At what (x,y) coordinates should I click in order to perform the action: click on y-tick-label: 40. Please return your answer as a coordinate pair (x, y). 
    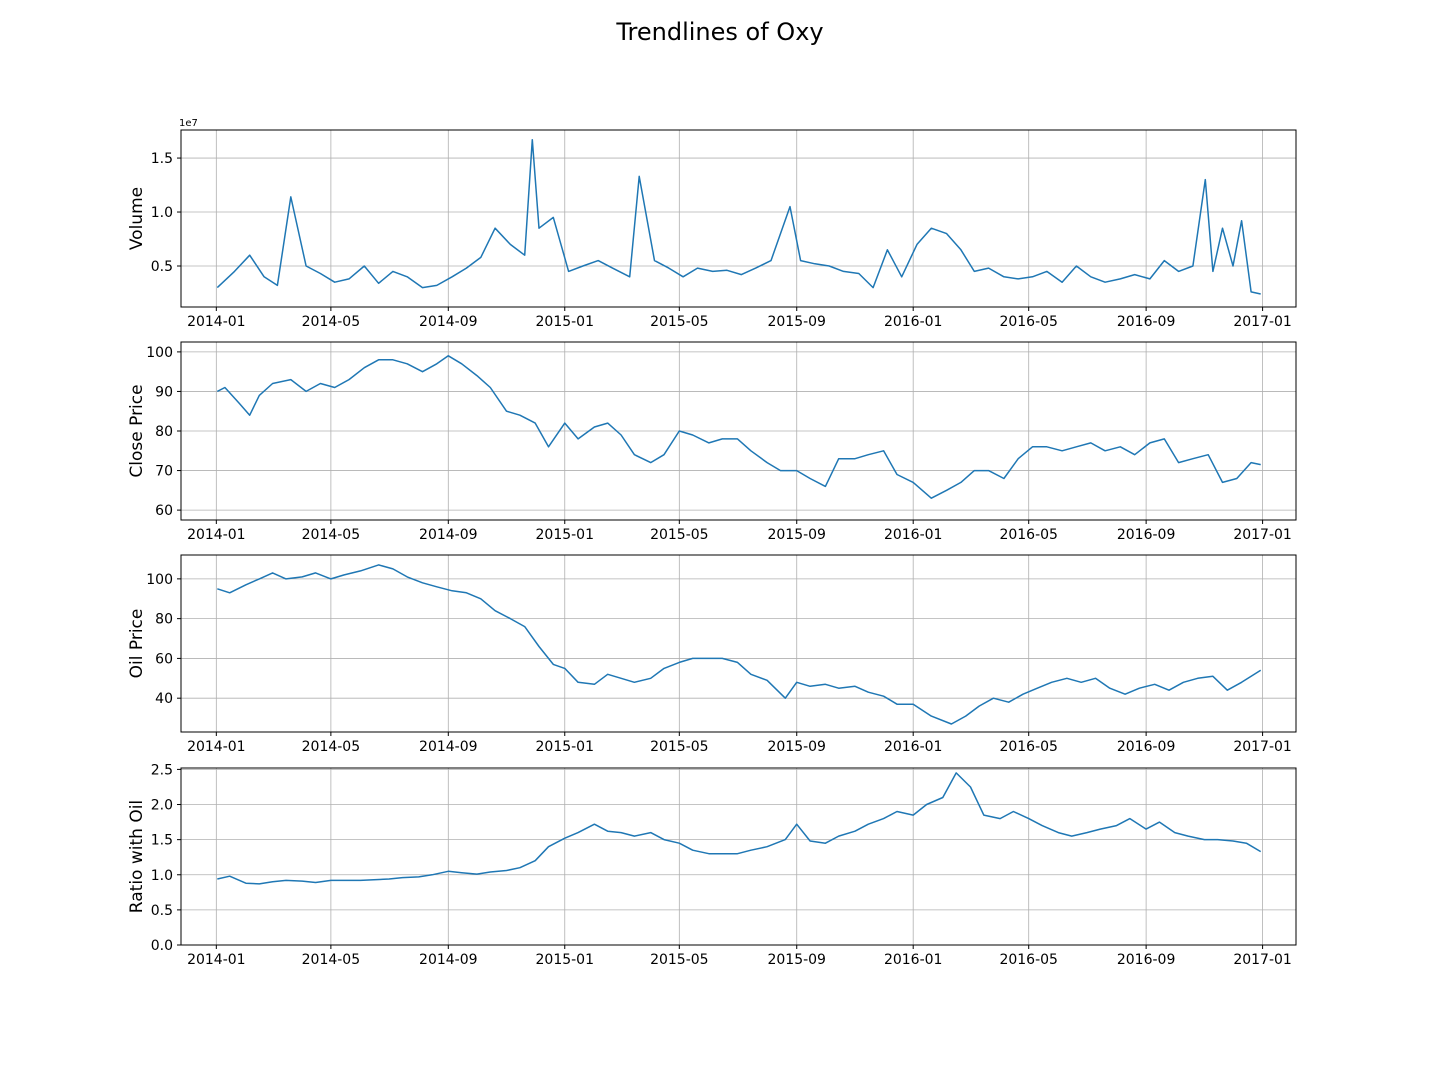
    Looking at the image, I should click on (164, 699).